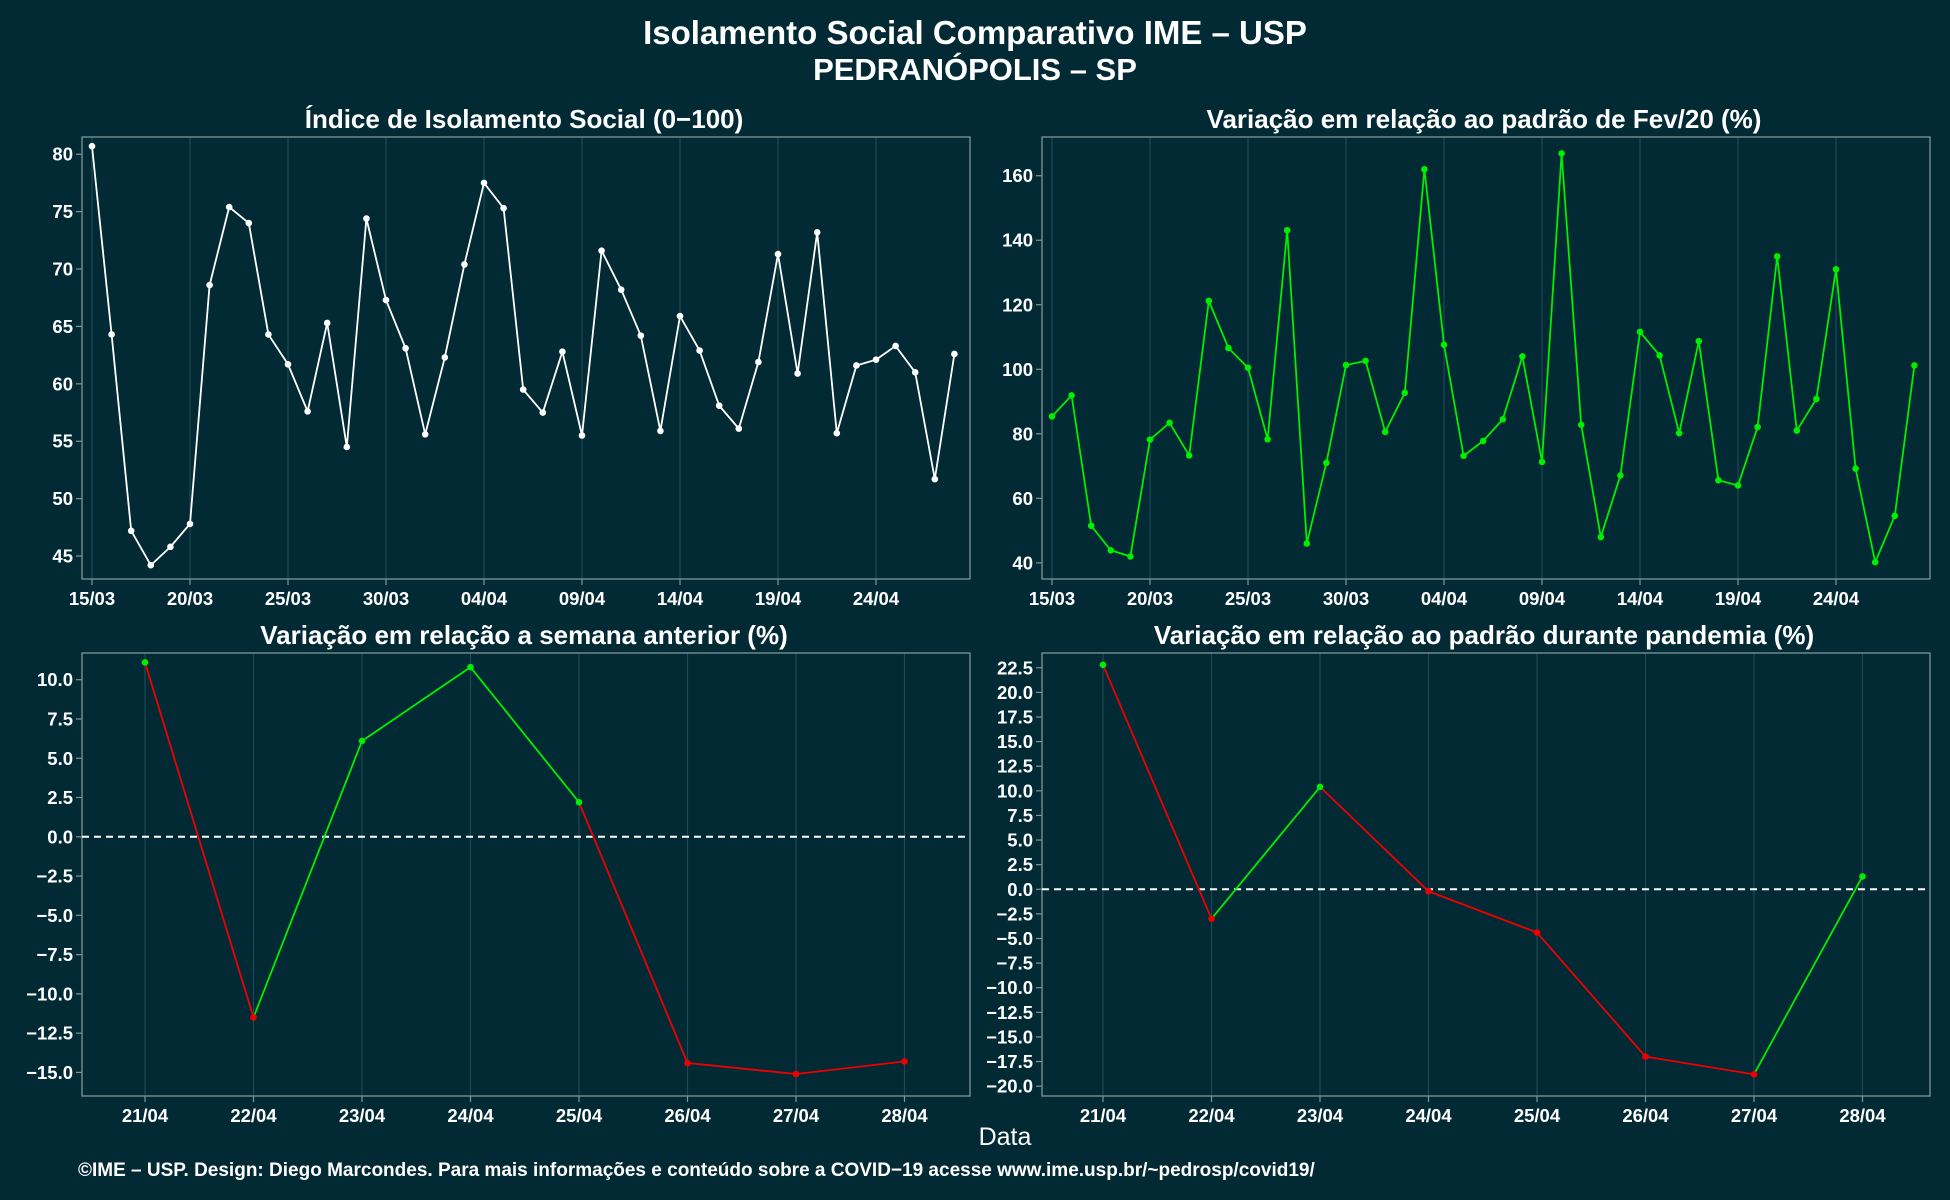  Describe the element at coordinates (1014, 913) in the screenshot. I see `y-tick-label: −2.5` at that location.